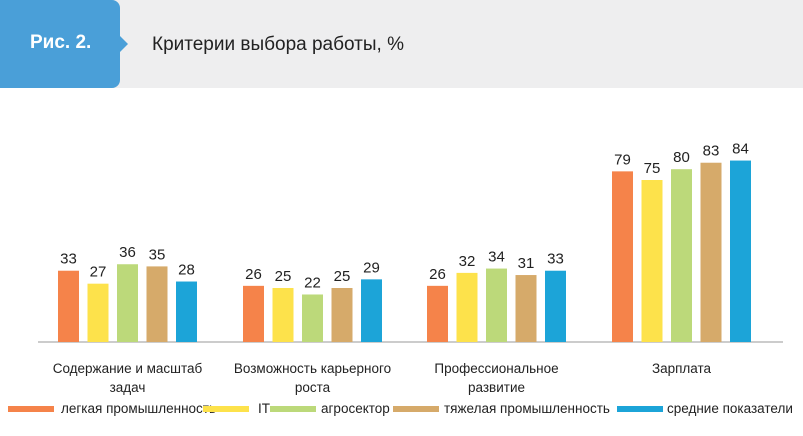  What do you see at coordinates (278, 44) in the screenshot?
I see `chart-title: Критерии выбора работы, %` at bounding box center [278, 44].